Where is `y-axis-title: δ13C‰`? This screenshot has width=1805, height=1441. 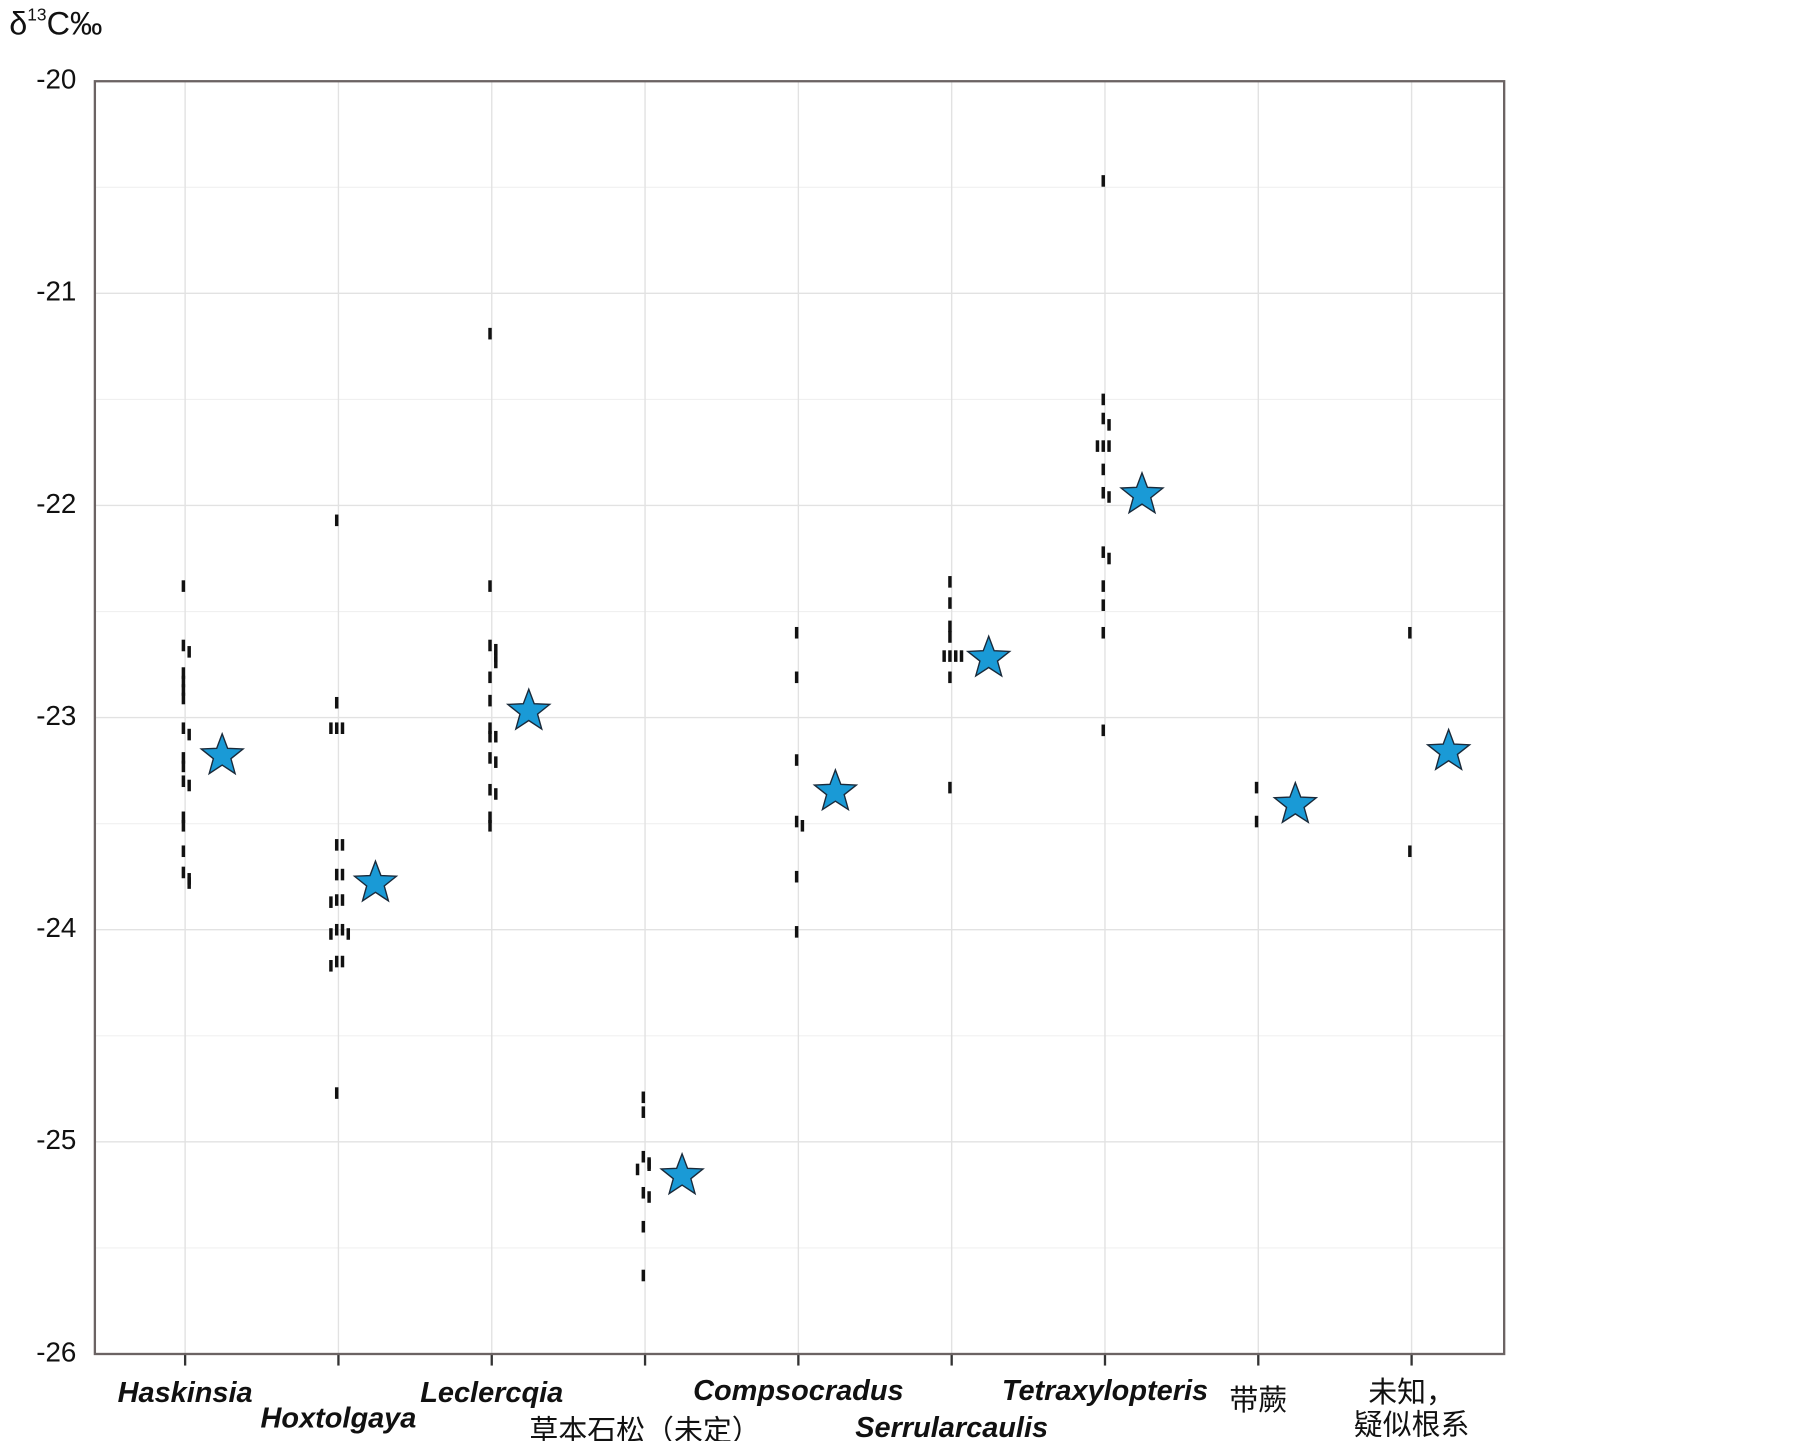
y-axis-title: δ13C‰ is located at coordinates (55, 22).